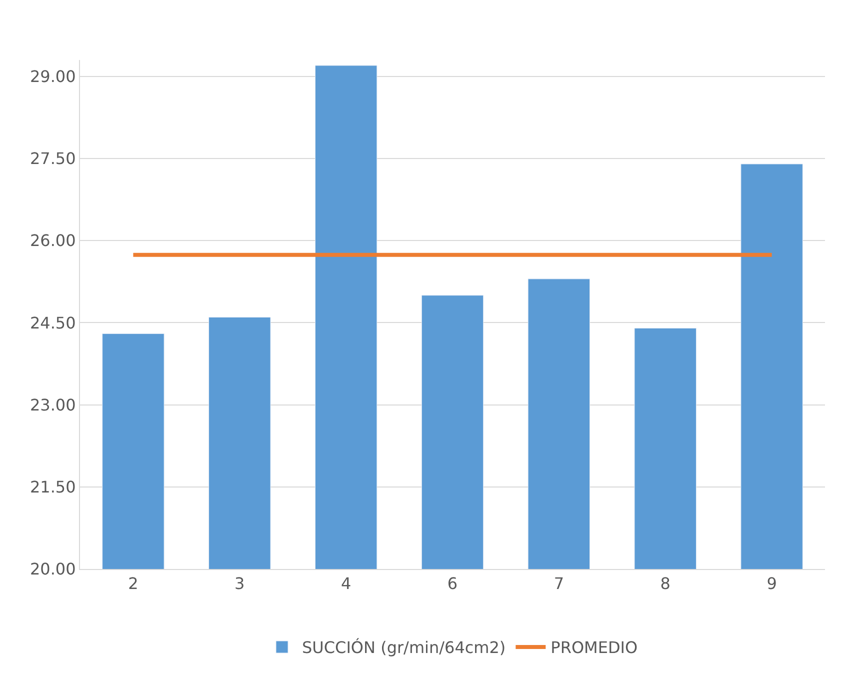  Describe the element at coordinates (53, 158) in the screenshot. I see `y-tick-label: 27.50` at that location.